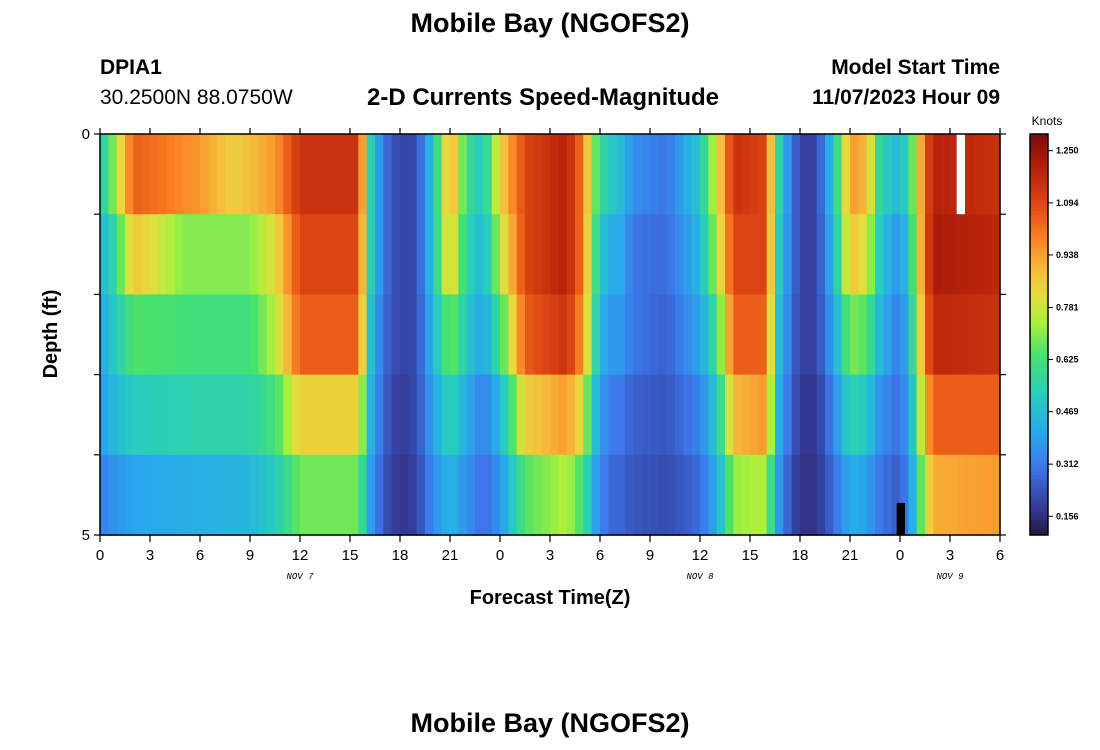 The width and height of the screenshot is (1100, 750). What do you see at coordinates (550, 723) in the screenshot?
I see `page-title-repeat: Mobile Bay (NGOFS2)` at bounding box center [550, 723].